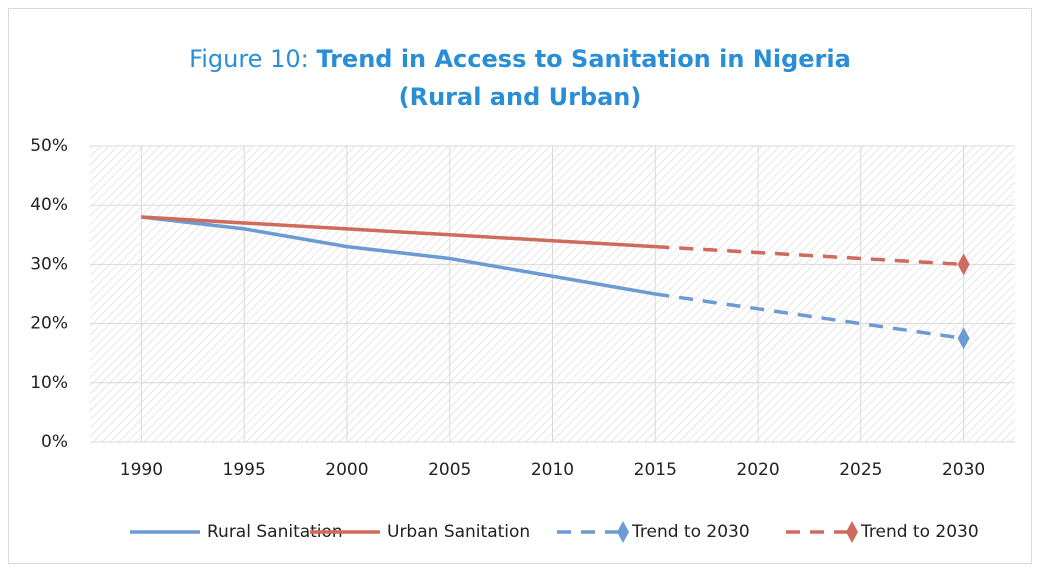 Image resolution: width=1040 pixels, height=575 pixels. What do you see at coordinates (583, 59) in the screenshot?
I see `title-line: Trend in Access to Sanitation in Nigeria` at bounding box center [583, 59].